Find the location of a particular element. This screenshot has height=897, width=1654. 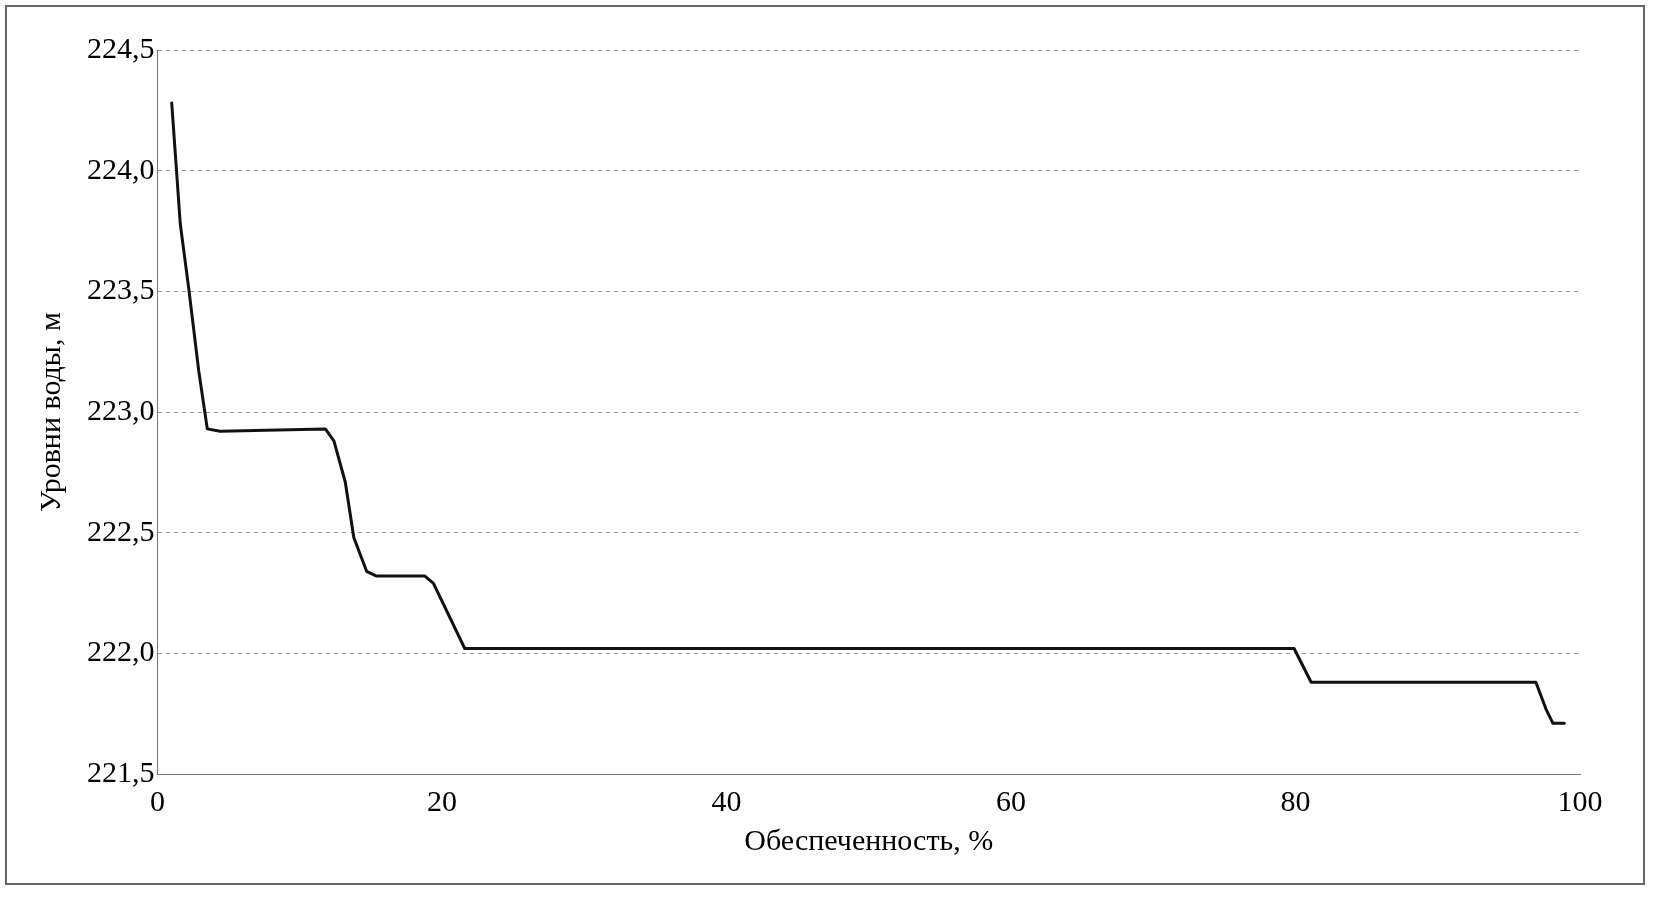

y-tick-label: 222,0 is located at coordinates (121, 651).